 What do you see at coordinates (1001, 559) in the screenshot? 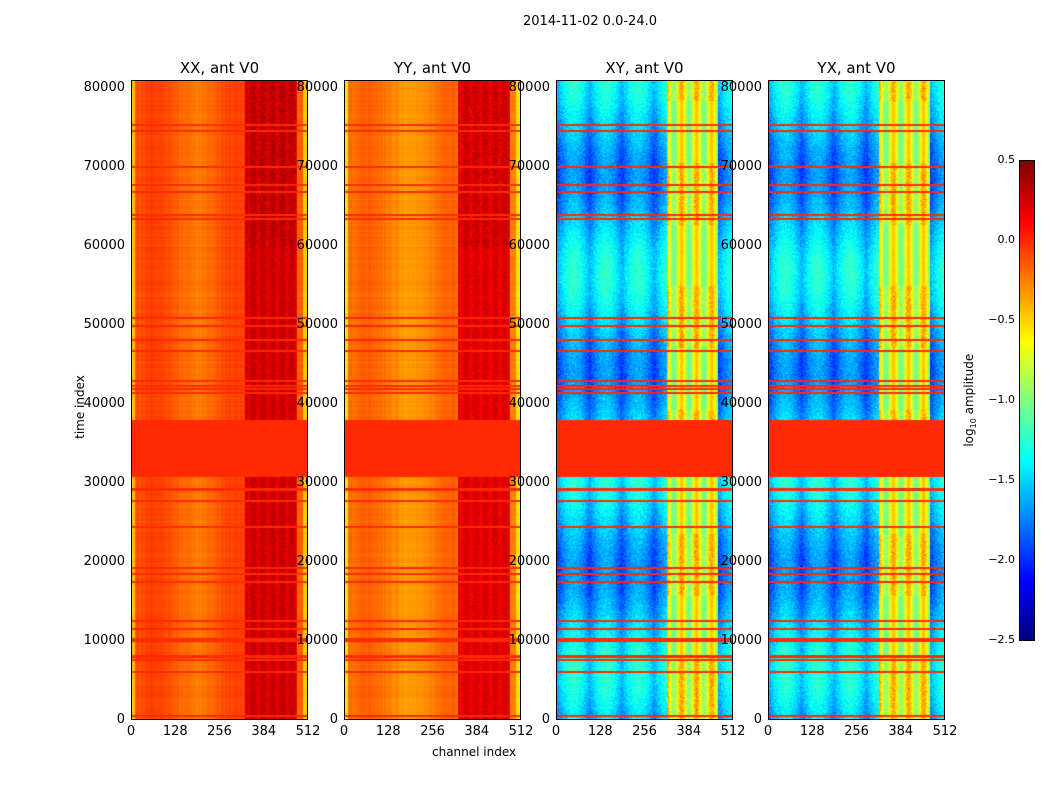
I see `colorbar-tick-label: −2.0` at bounding box center [1001, 559].